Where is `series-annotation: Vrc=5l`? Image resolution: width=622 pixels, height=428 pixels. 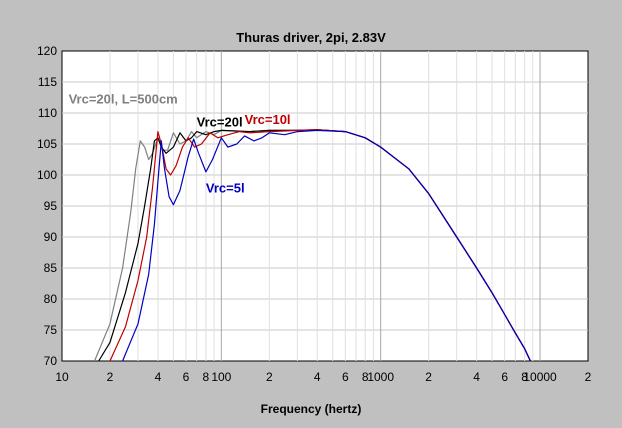 series-annotation: Vrc=5l is located at coordinates (225, 187).